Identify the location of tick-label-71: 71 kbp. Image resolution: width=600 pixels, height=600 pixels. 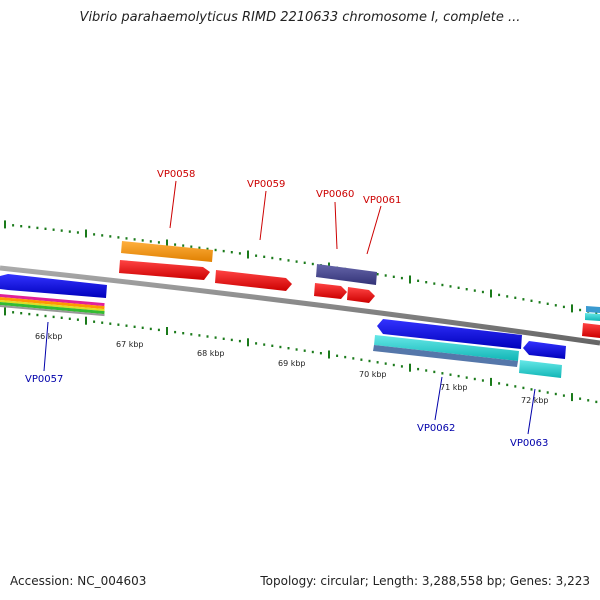
(454, 387).